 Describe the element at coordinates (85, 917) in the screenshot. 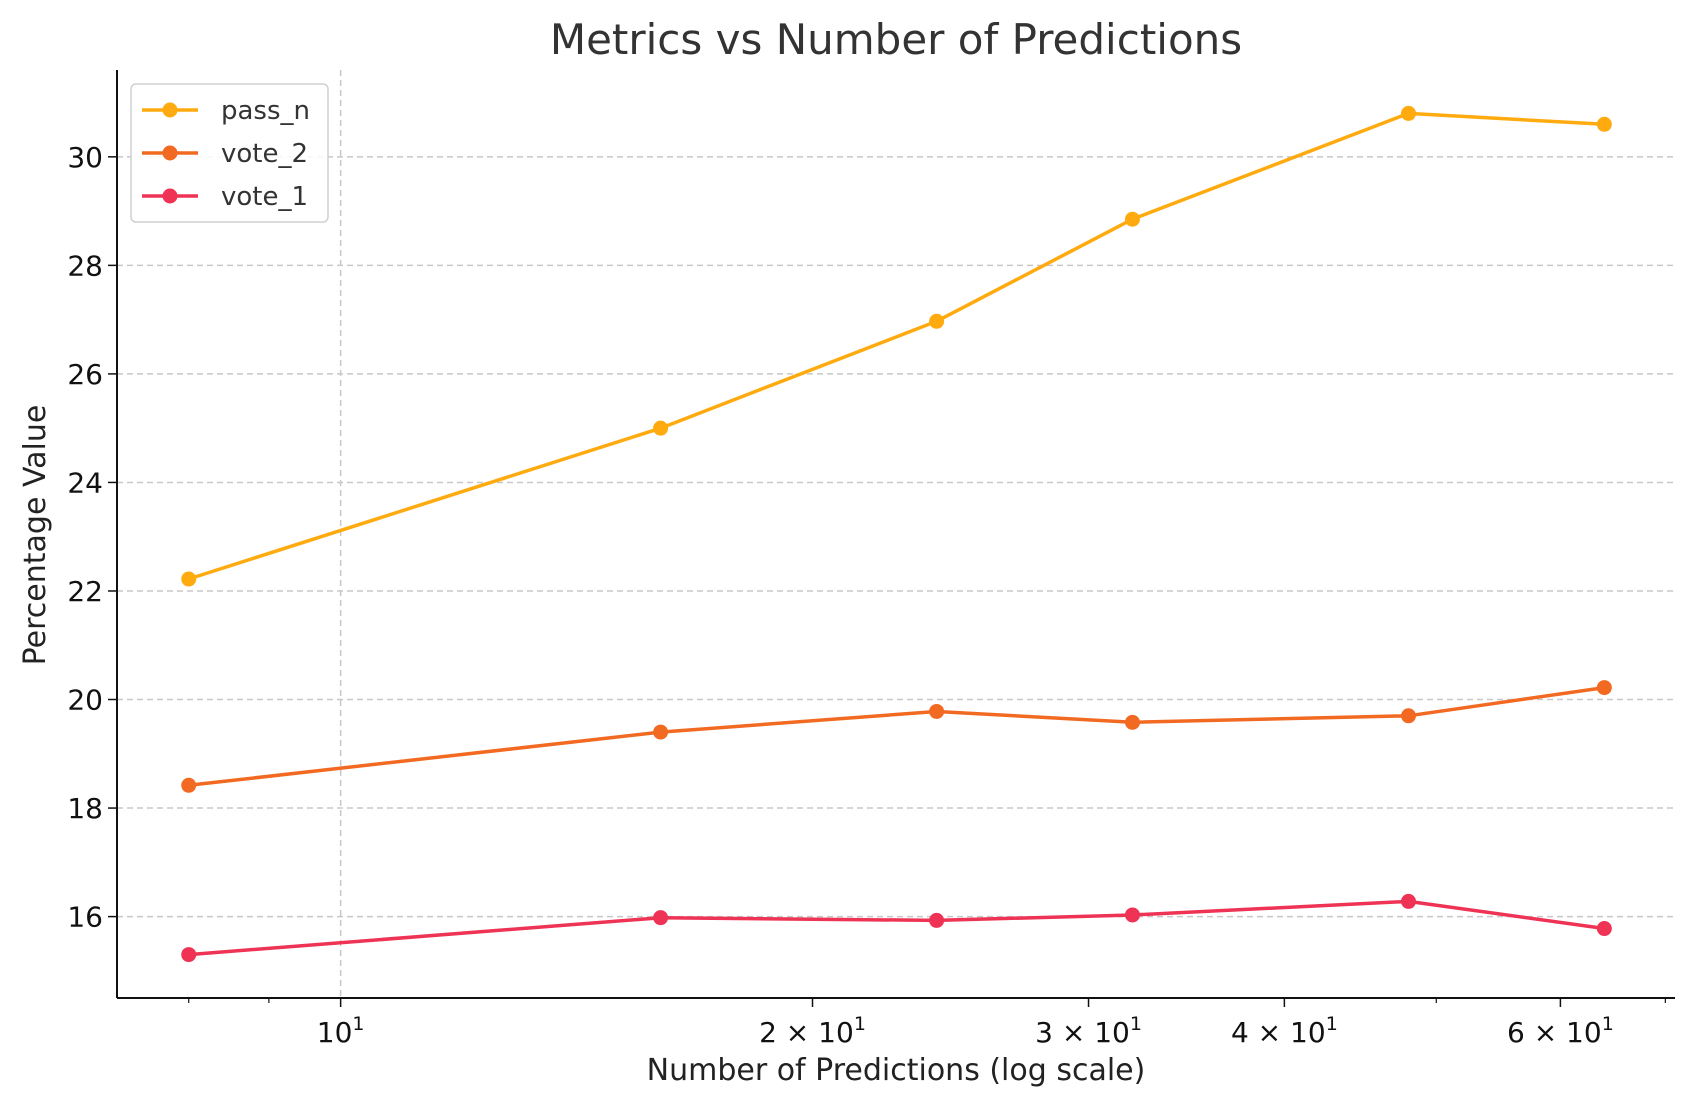

I see `y-tick-label: 16` at that location.